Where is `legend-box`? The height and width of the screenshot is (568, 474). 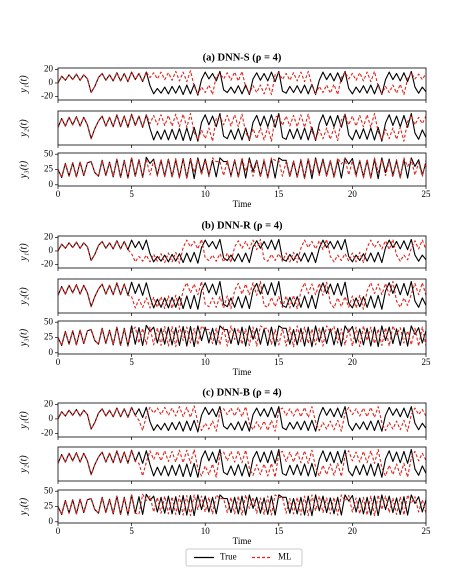 legend-box is located at coordinates (244, 557).